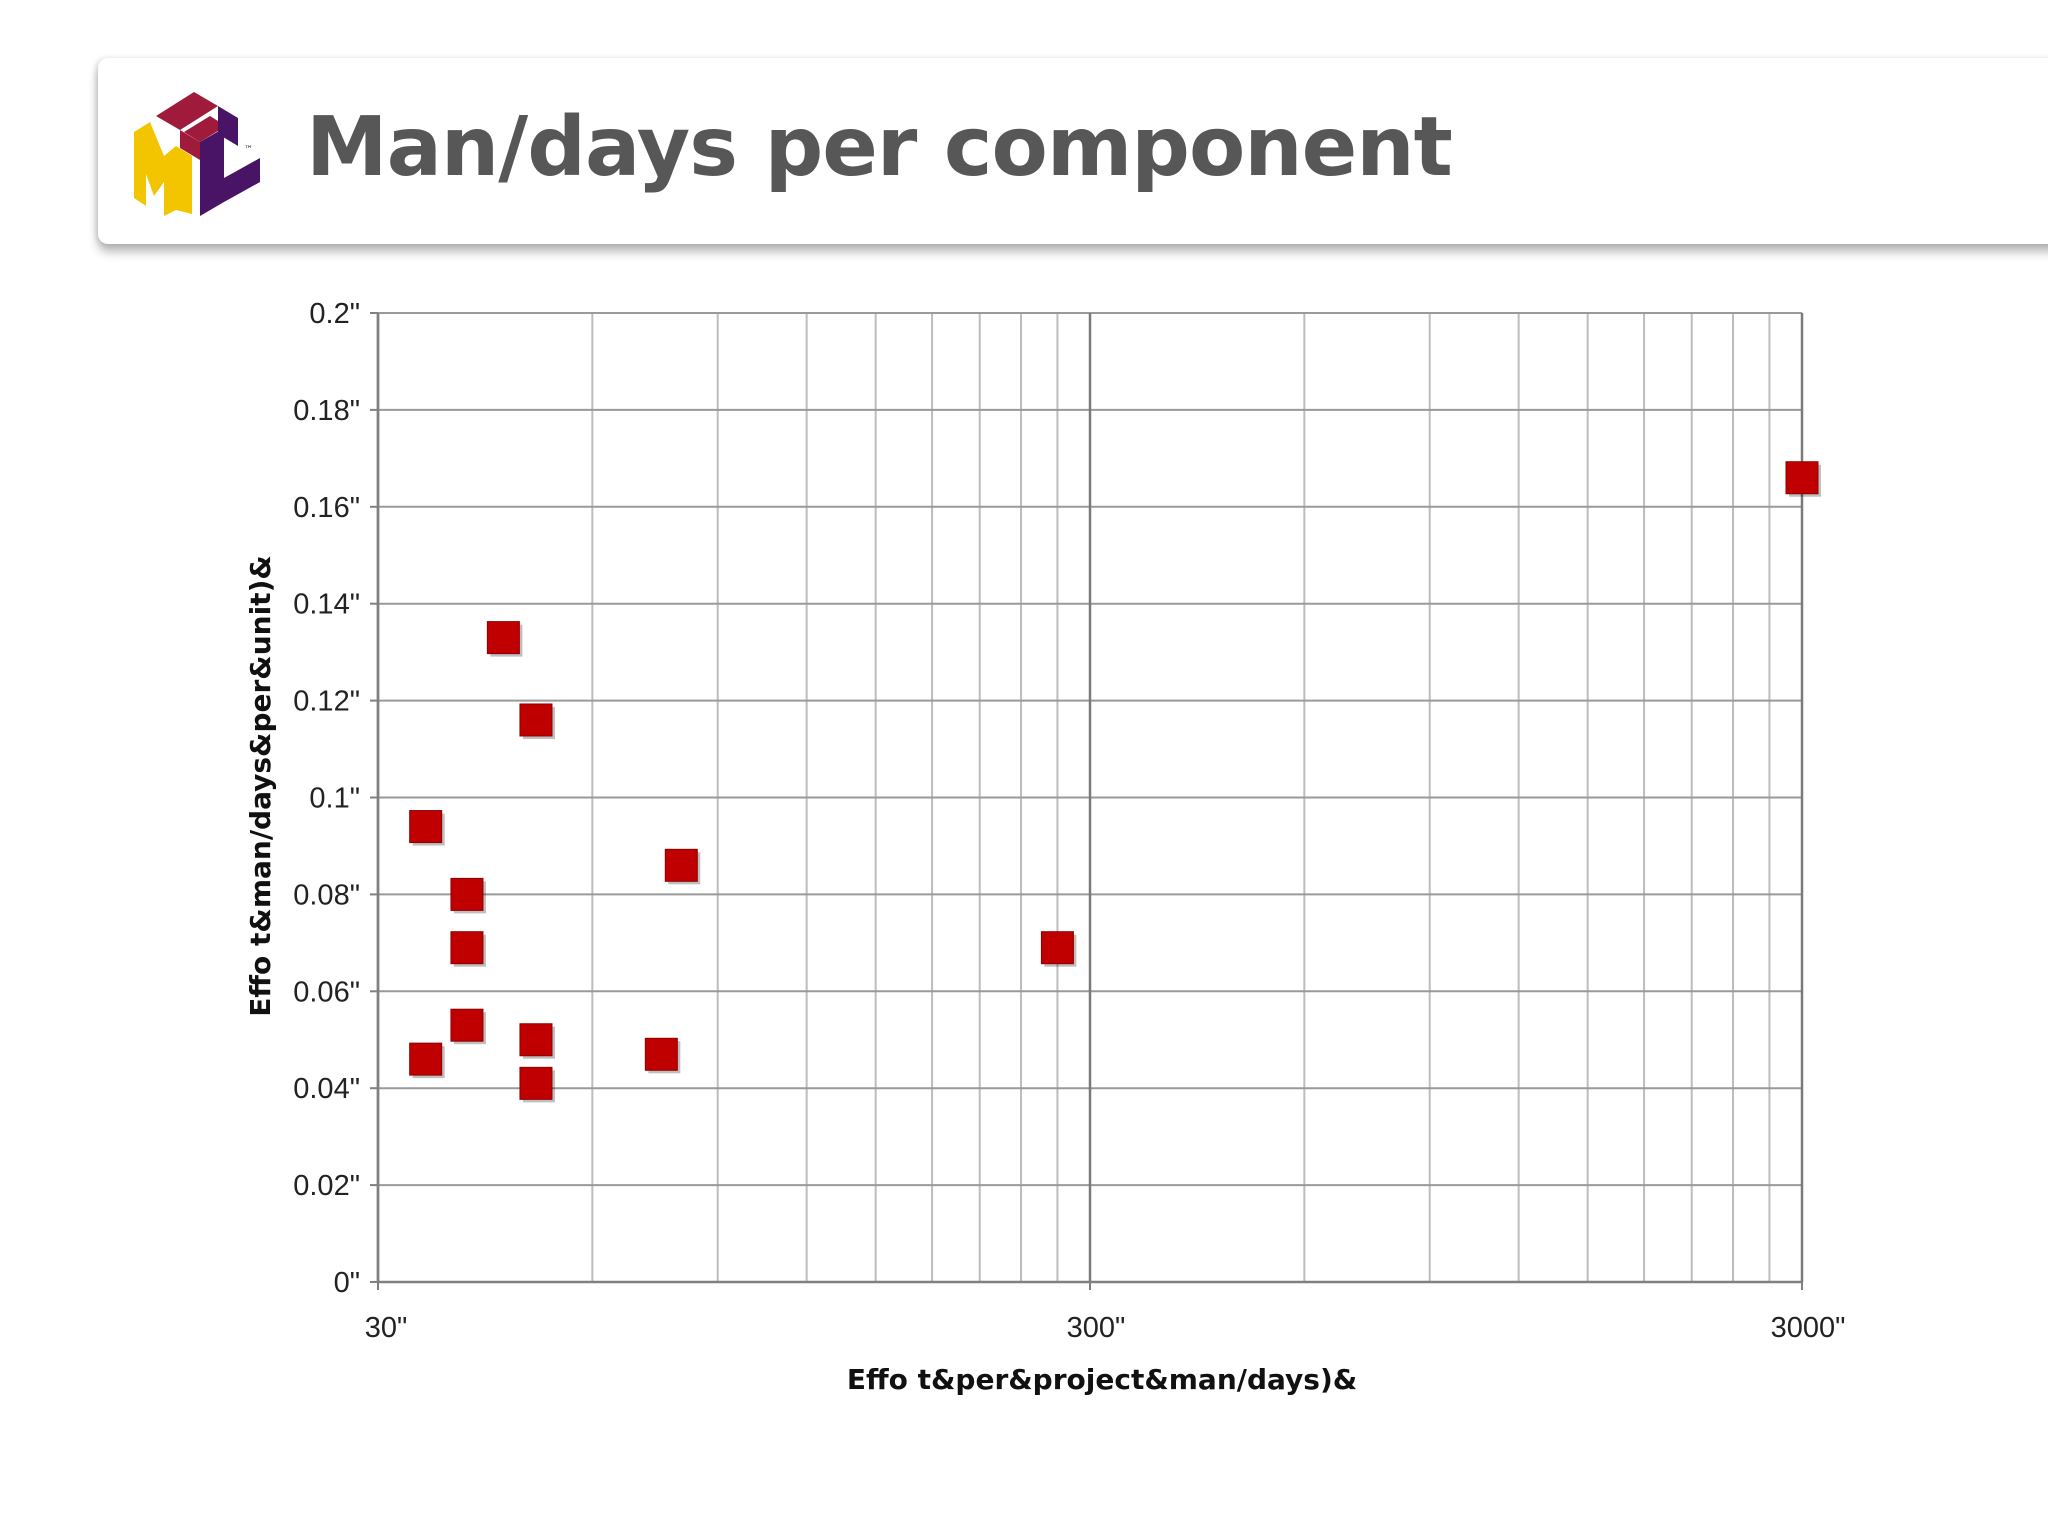 The height and width of the screenshot is (1536, 2048). Describe the element at coordinates (1102, 1379) in the screenshot. I see `x-axis-title: Effo t&per&project&man/days)&` at that location.